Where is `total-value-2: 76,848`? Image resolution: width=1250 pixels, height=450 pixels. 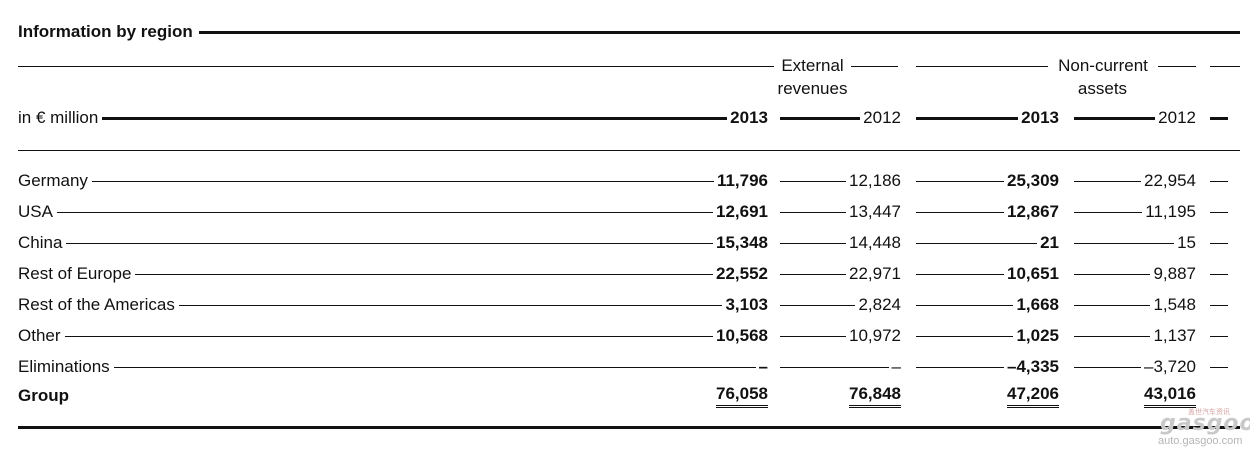 total-value-2: 76,848 is located at coordinates (875, 396).